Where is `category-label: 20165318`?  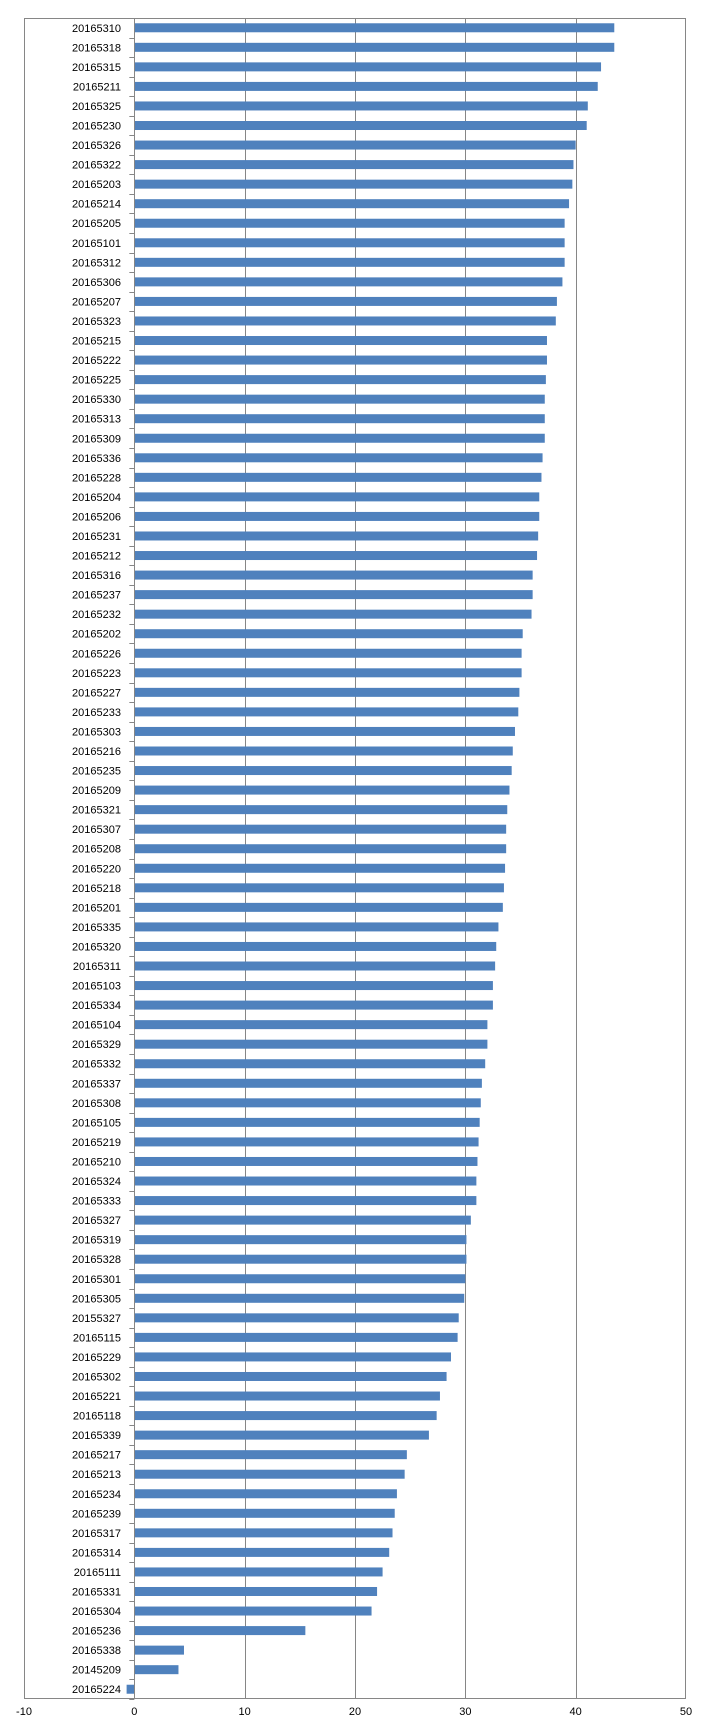
category-label: 20165318 is located at coordinates (96, 48).